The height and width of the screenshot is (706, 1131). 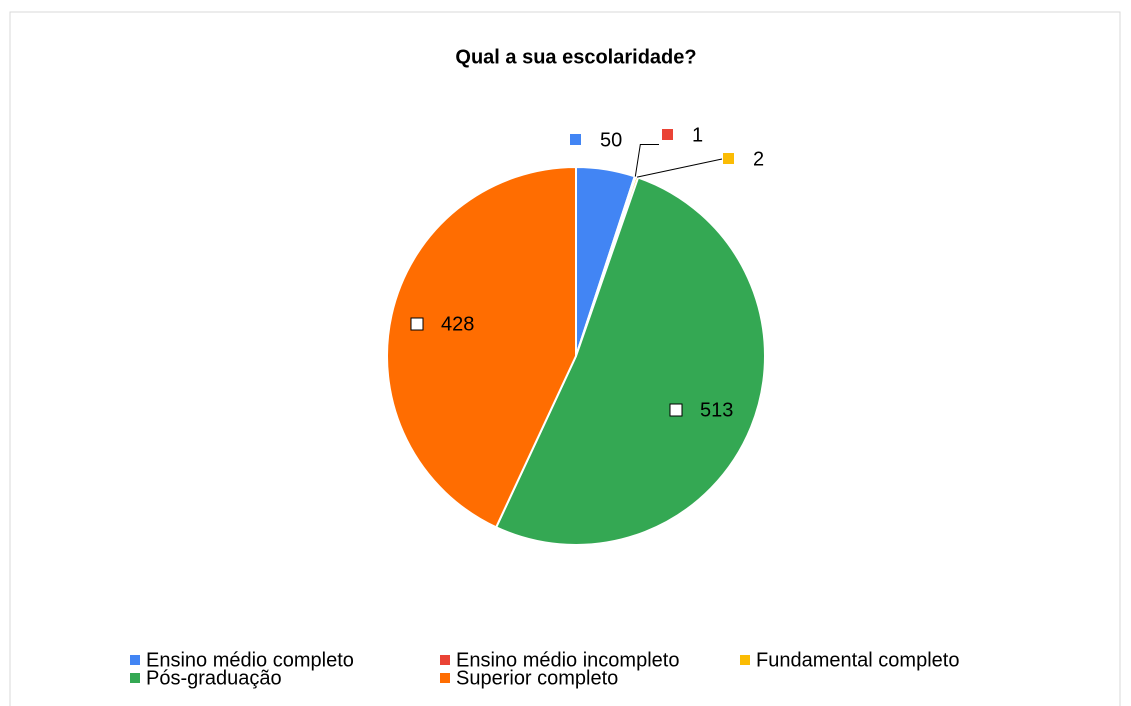 I want to click on data-label: 2, so click(x=758, y=159).